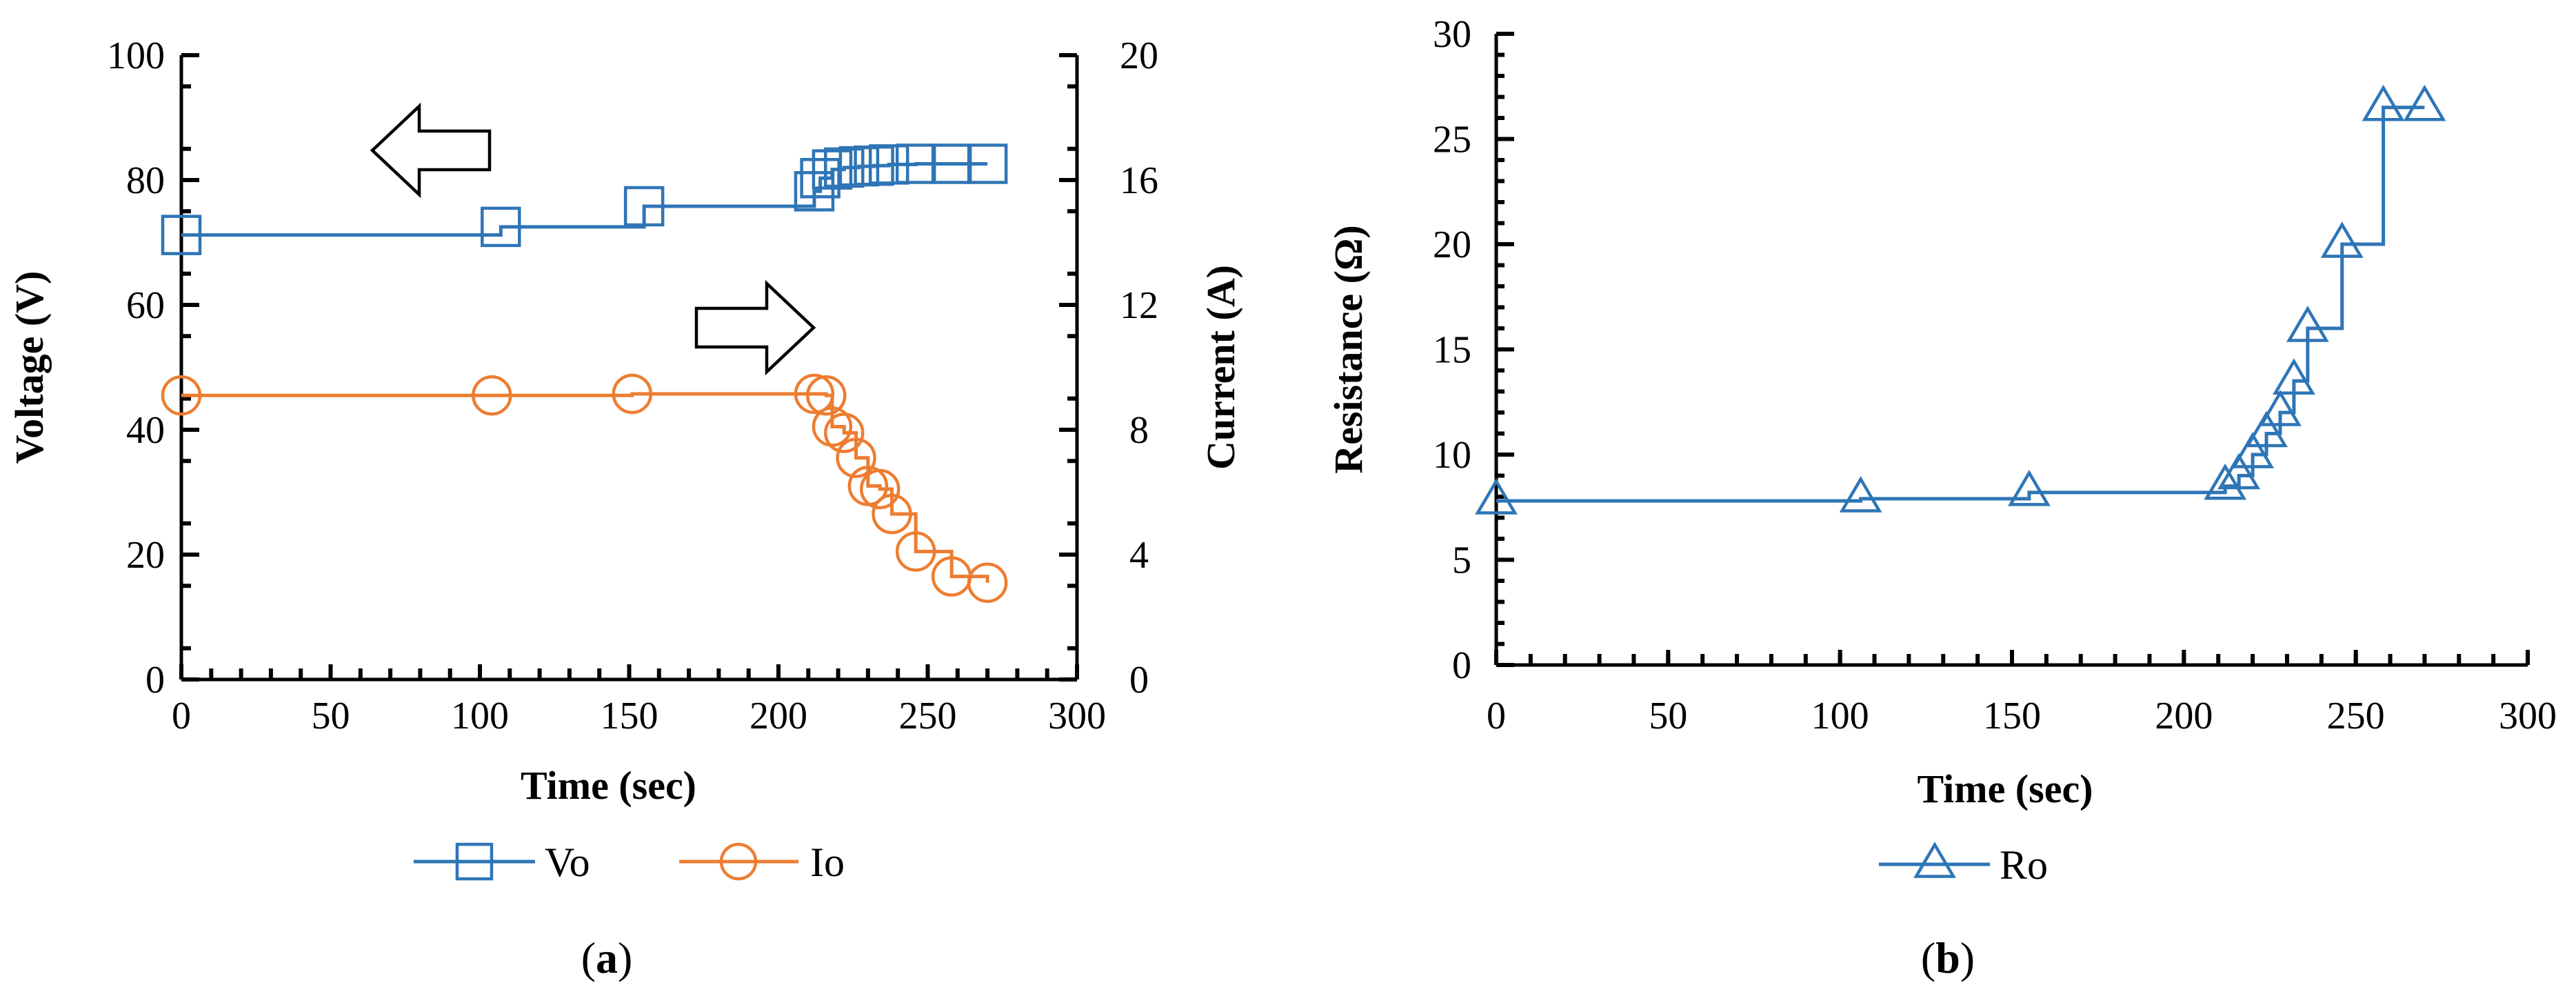  What do you see at coordinates (2024, 865) in the screenshot?
I see `legend-label-ro: Ro` at bounding box center [2024, 865].